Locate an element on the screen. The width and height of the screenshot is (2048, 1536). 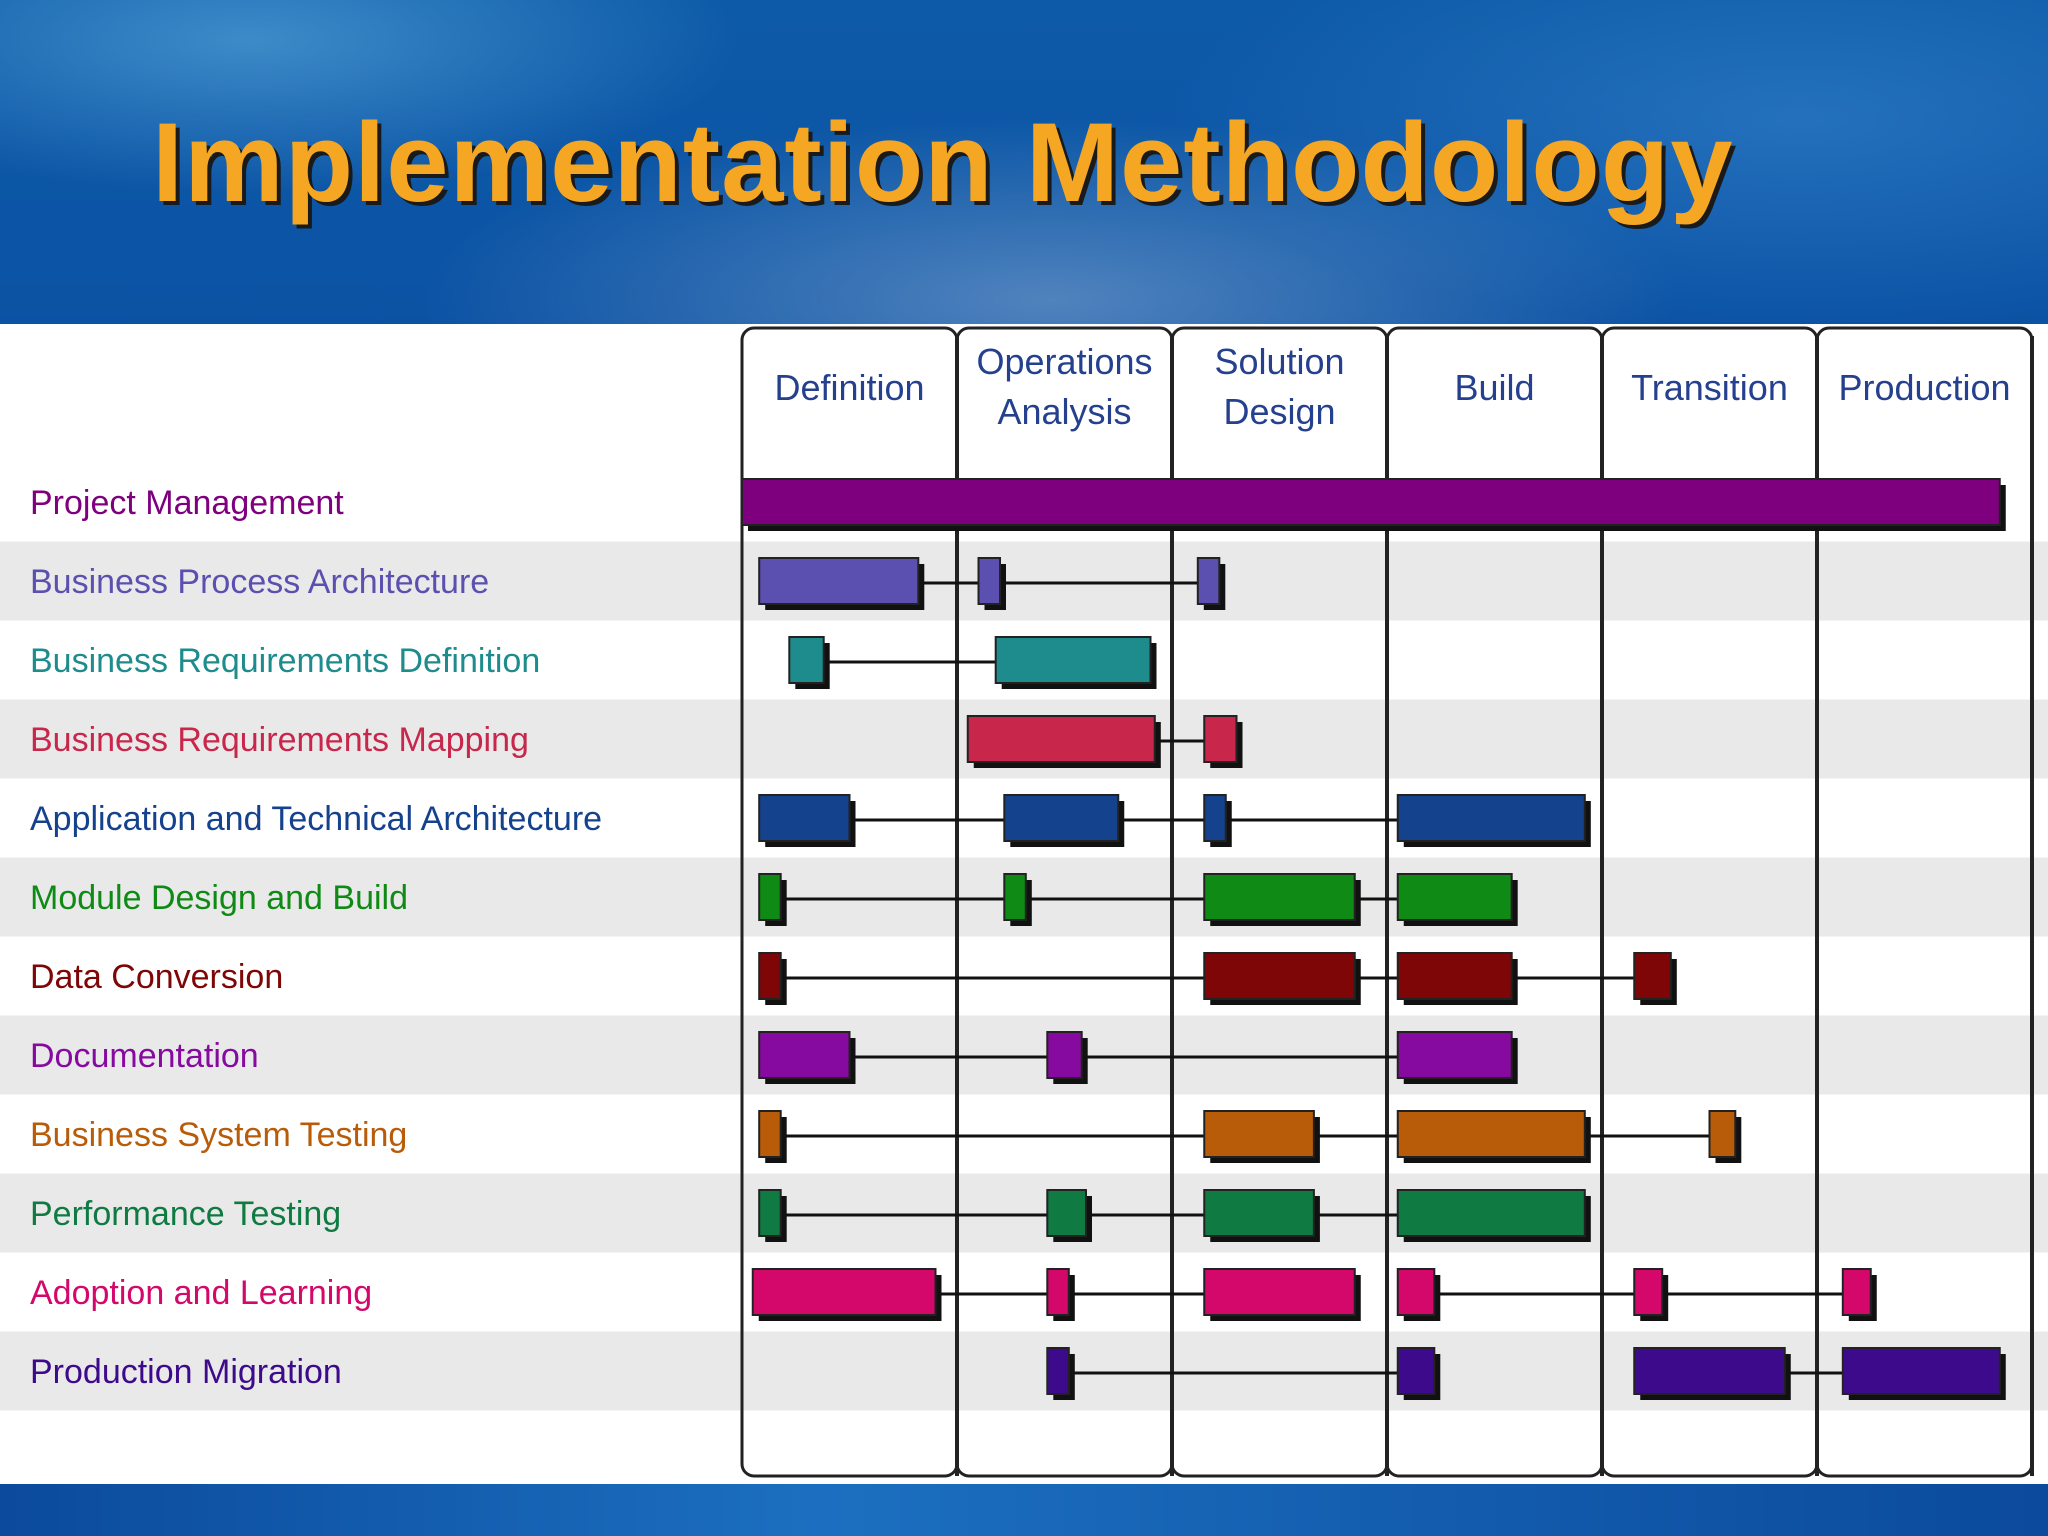
phase-label: Build is located at coordinates (1494, 387).